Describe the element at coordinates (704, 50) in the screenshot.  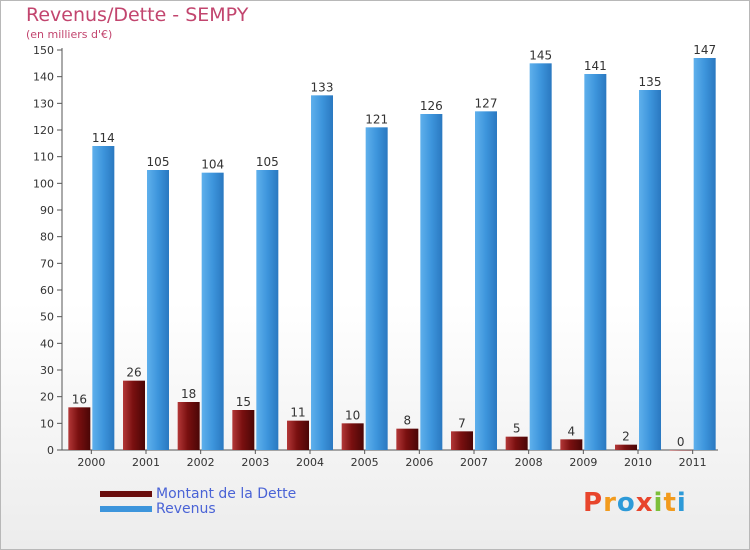
I see `data-label-revenus: 147` at that location.